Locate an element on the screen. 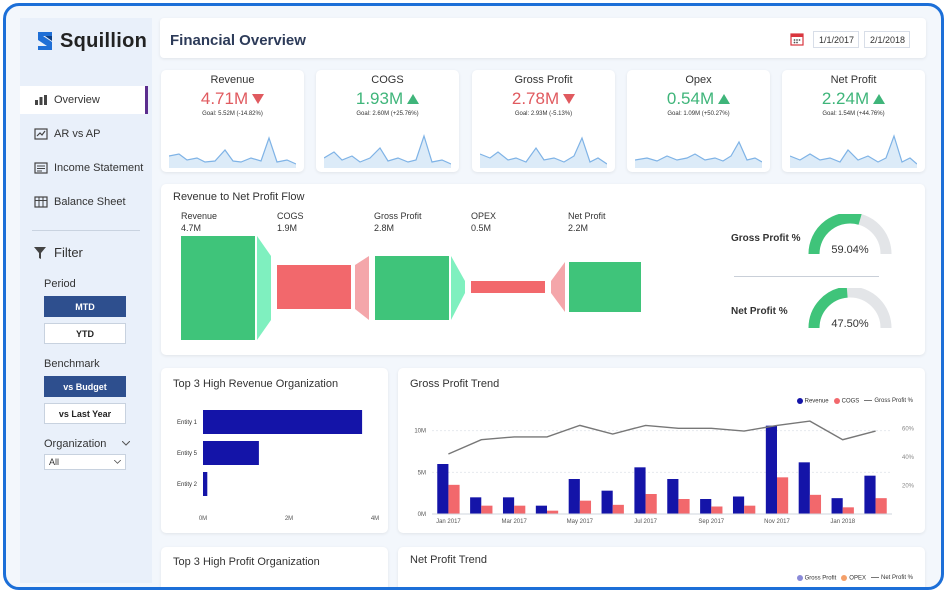 This screenshot has height=593, width=947. page-header: Financial Overview 1/1/2017 2/1/2018 is located at coordinates (543, 38).